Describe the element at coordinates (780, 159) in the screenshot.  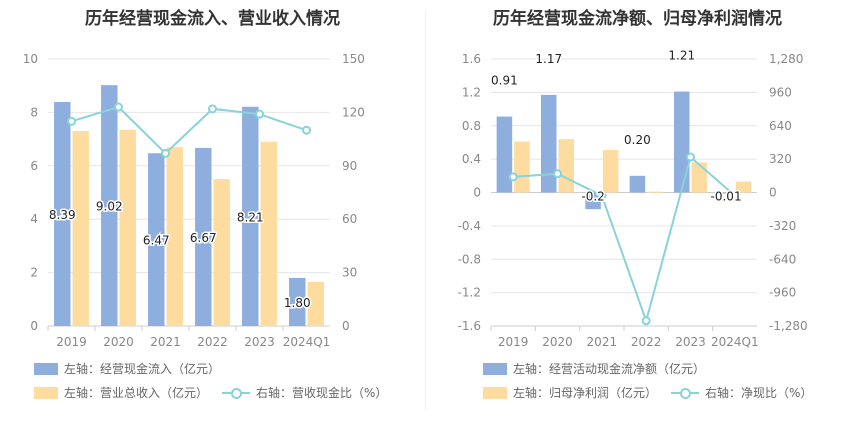
I see `right-tick-label: 320` at that location.